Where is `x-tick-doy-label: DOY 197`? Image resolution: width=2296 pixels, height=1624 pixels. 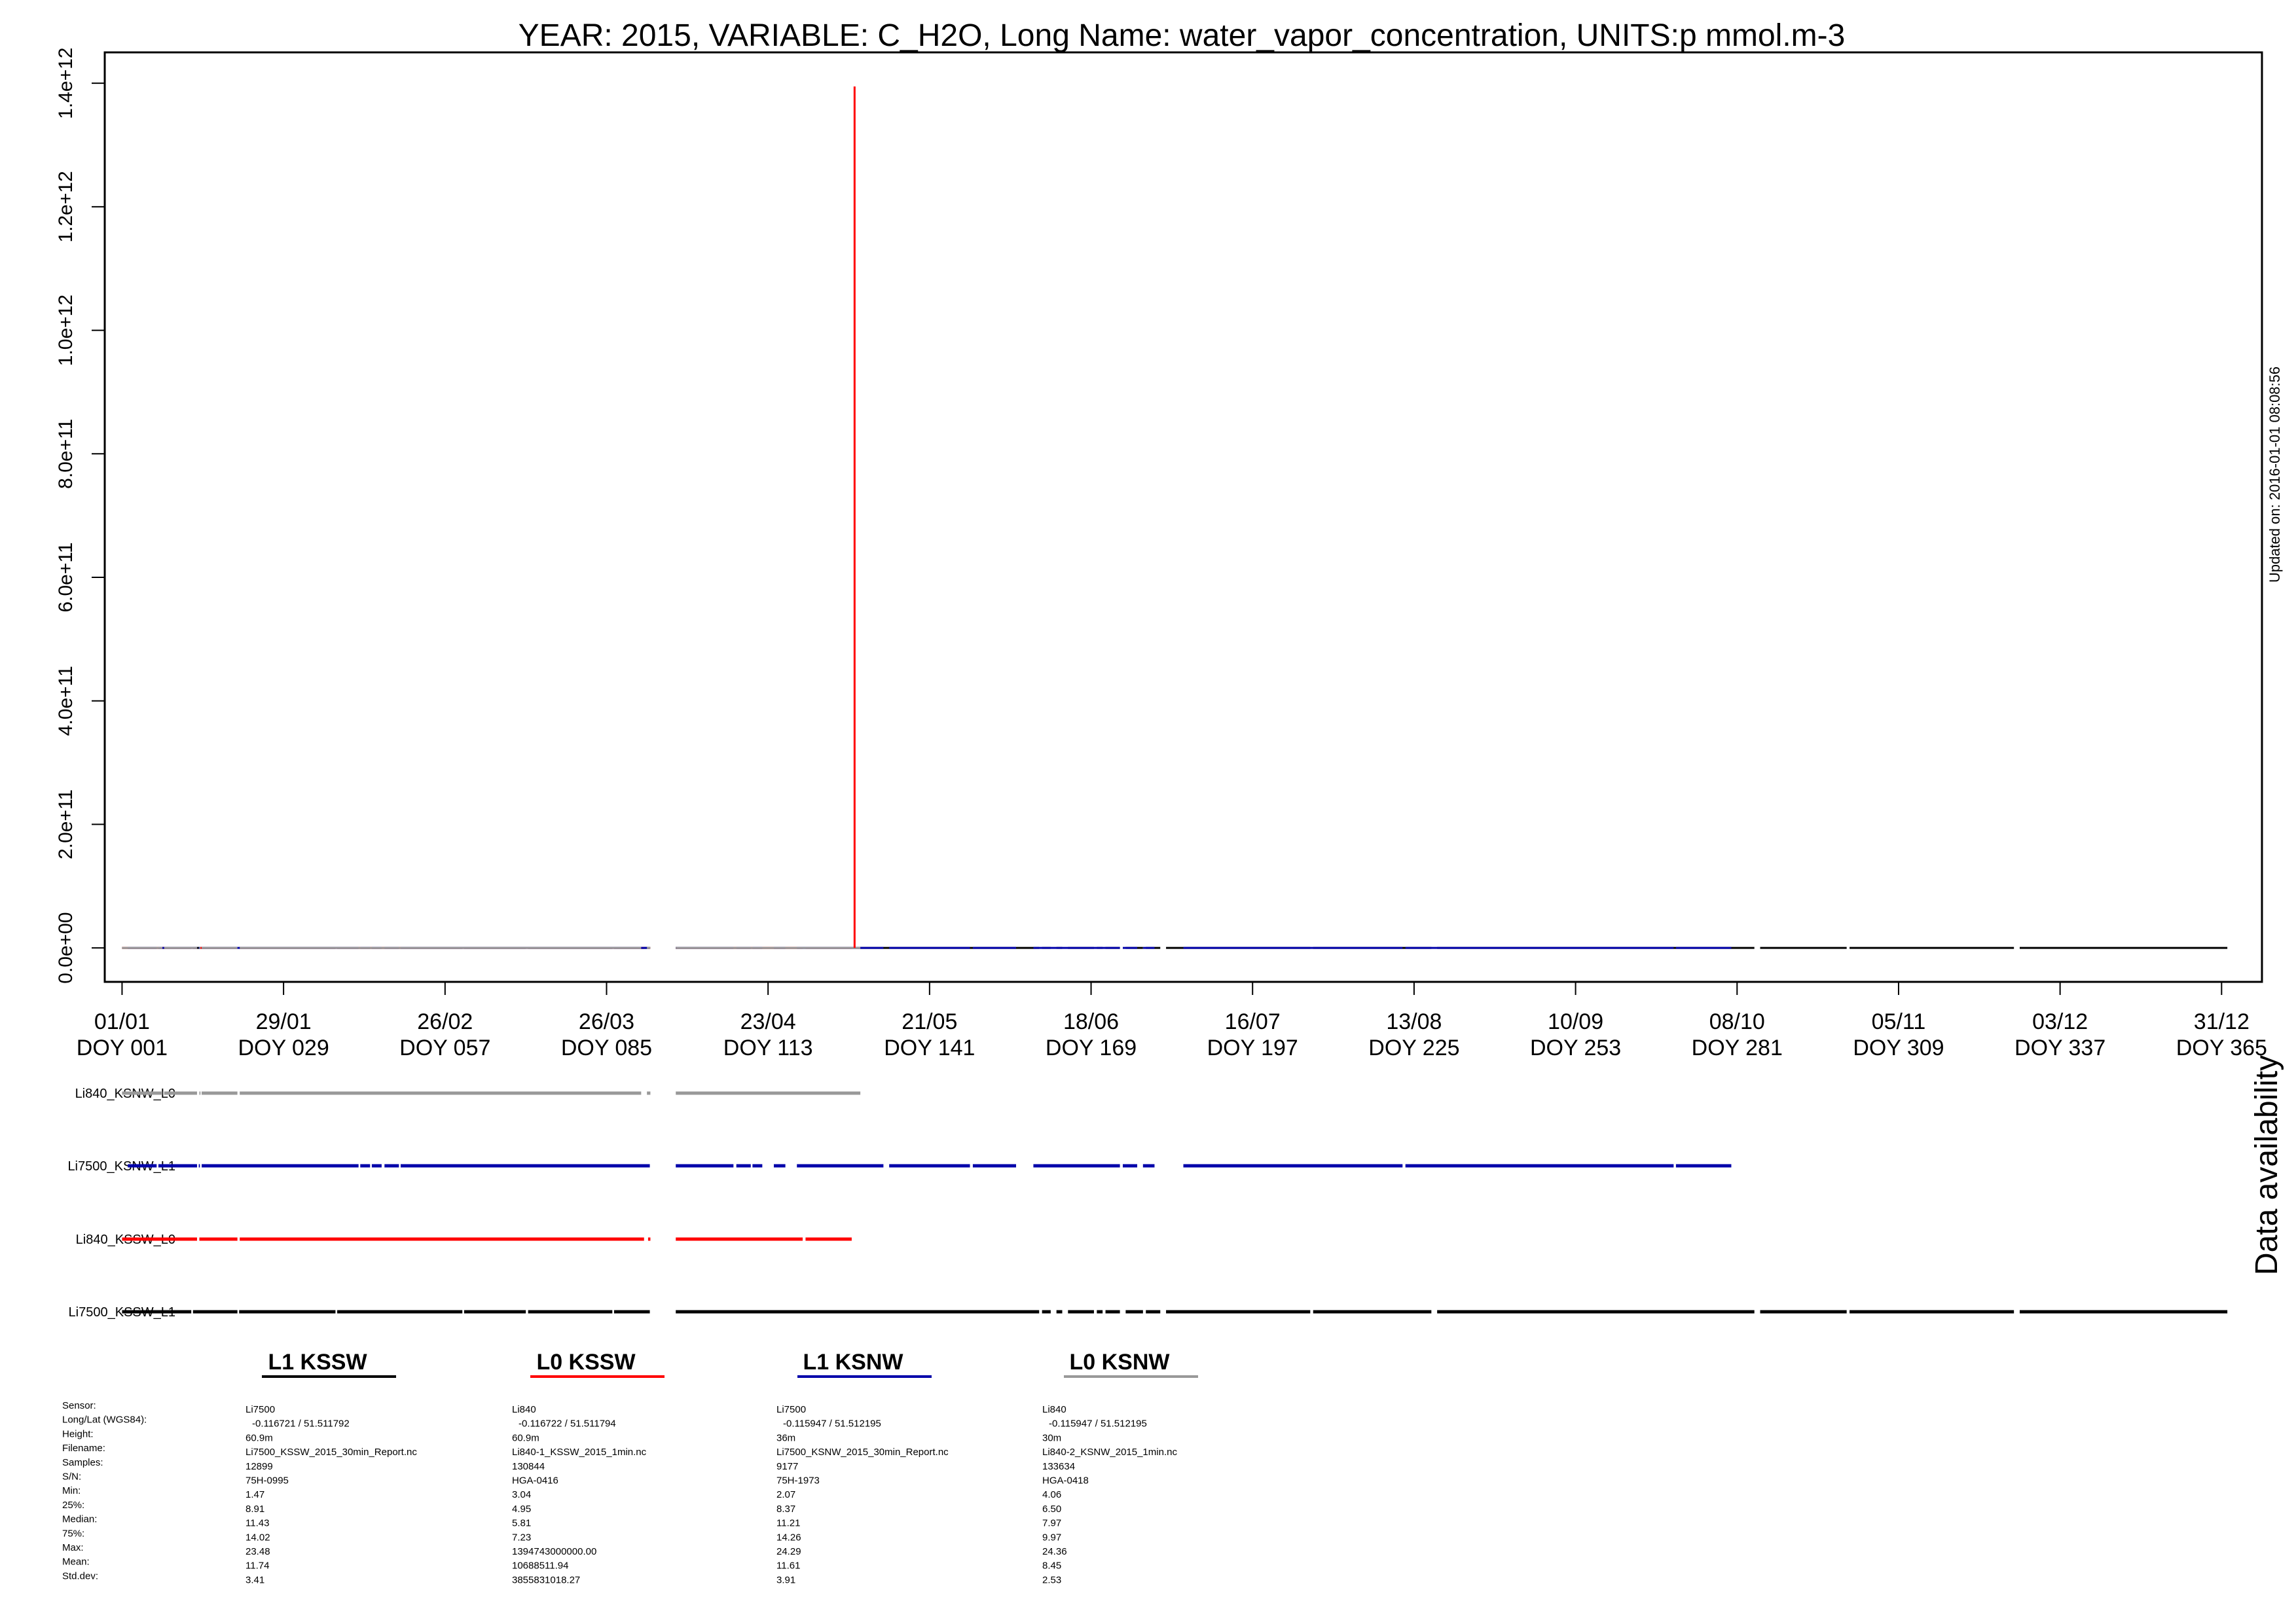
x-tick-doy-label: DOY 197 is located at coordinates (1252, 1048).